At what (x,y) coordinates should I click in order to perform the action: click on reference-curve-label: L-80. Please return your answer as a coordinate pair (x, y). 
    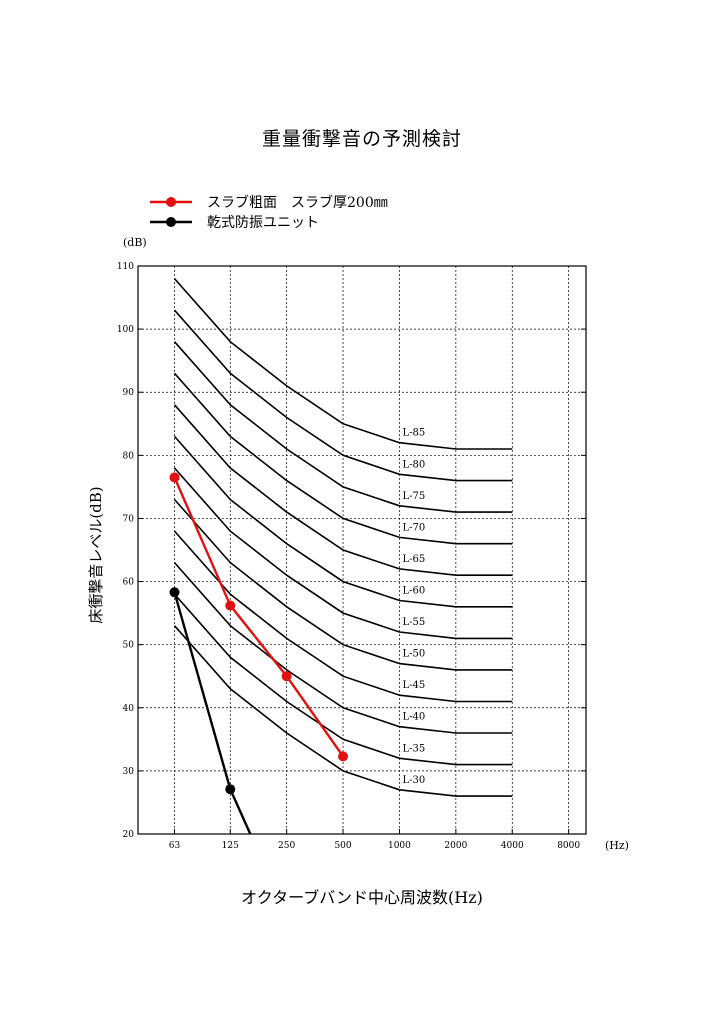
    Looking at the image, I should click on (413, 464).